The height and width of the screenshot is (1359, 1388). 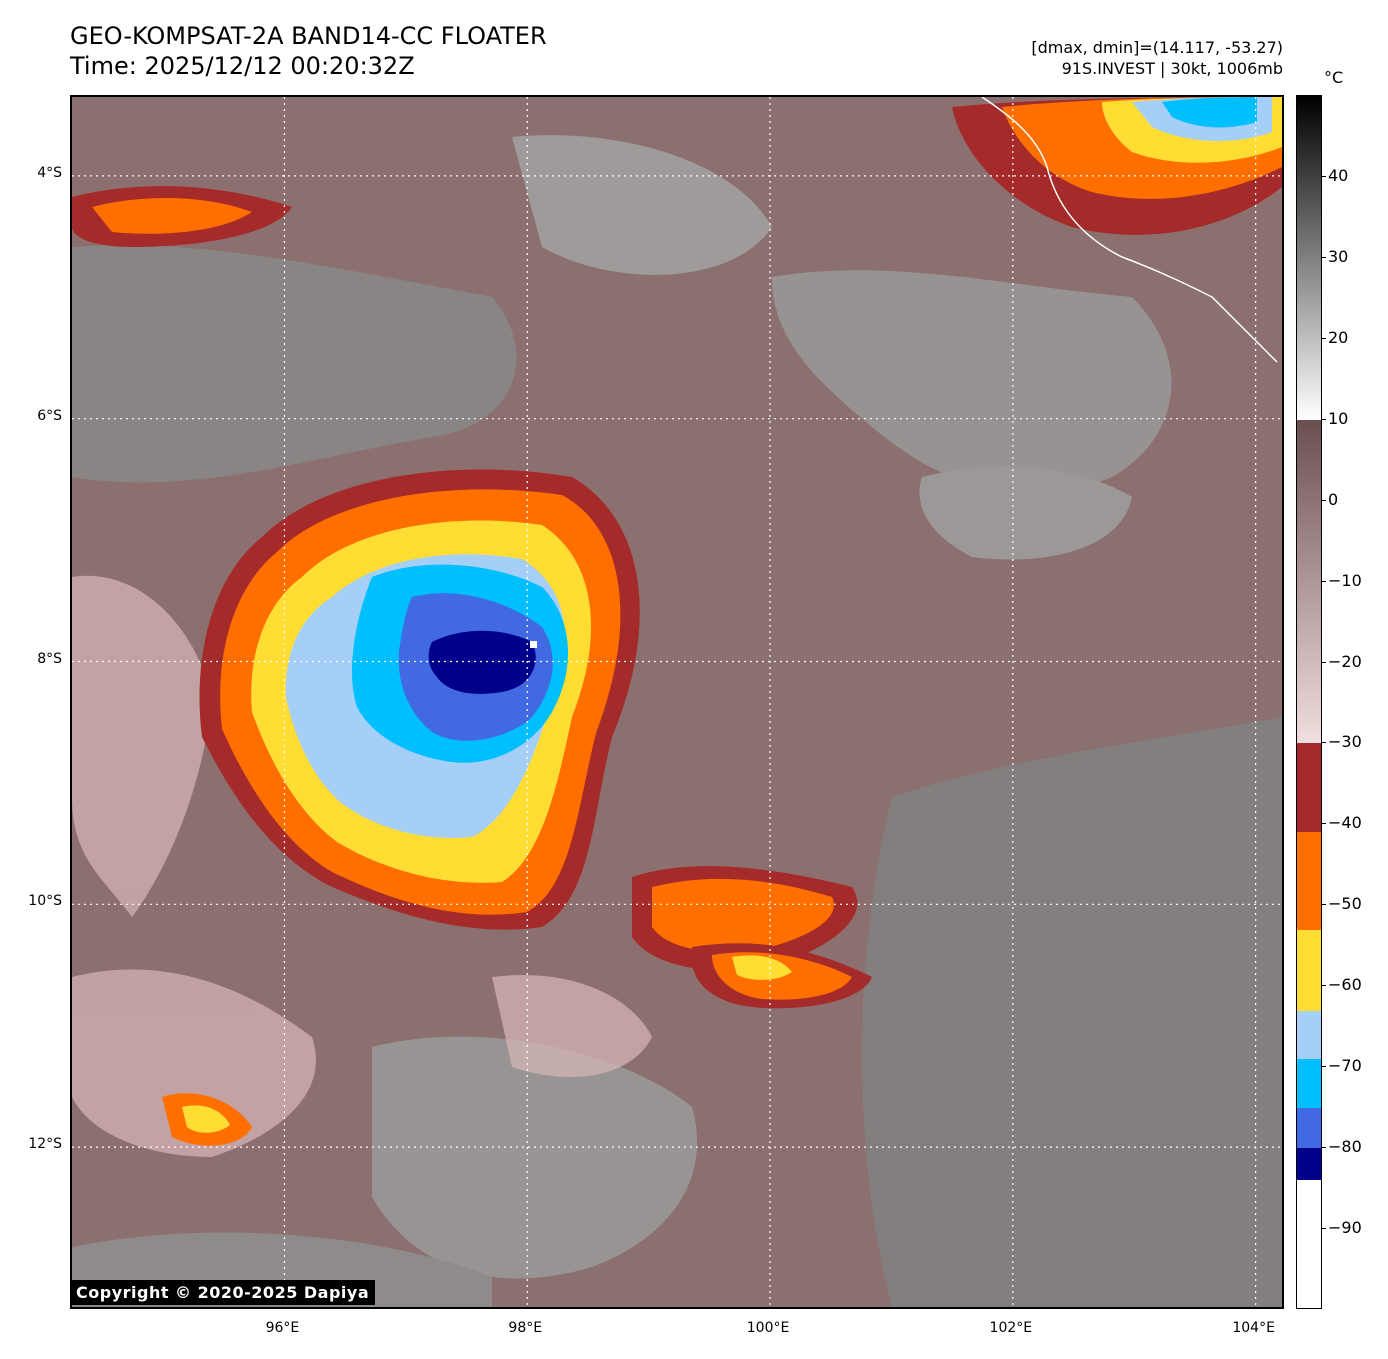 What do you see at coordinates (1157, 47) in the screenshot?
I see `data-range-label: [dmax, dmin]=(14.117, -53.27)` at bounding box center [1157, 47].